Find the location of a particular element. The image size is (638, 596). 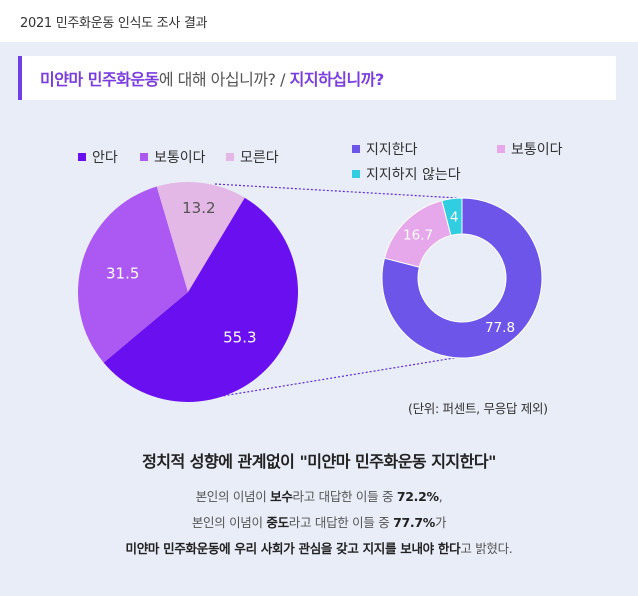

survey-question: 미얀마 민주화운동에 대해 아십니까? / 지지하십니까? is located at coordinates (212, 78).